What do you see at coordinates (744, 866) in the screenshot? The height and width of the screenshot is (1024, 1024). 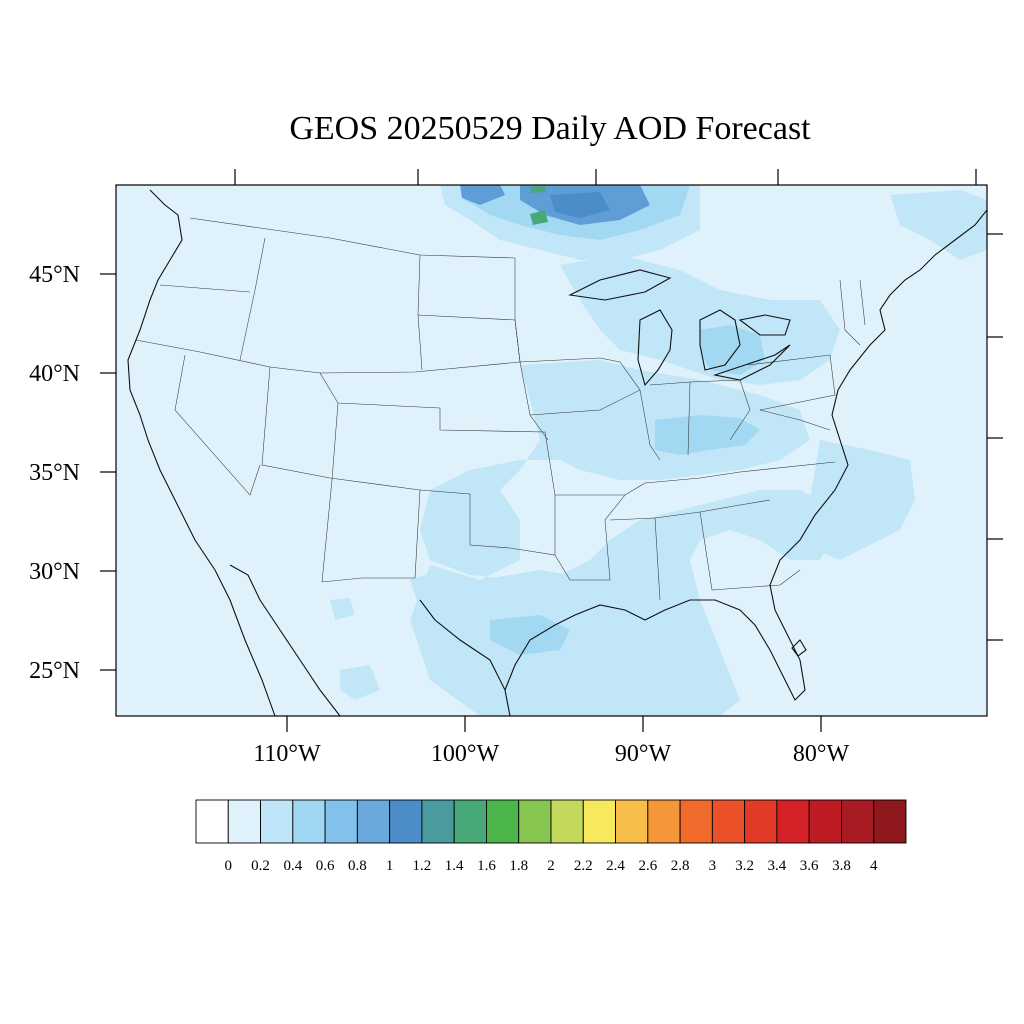 I see `colorbar-label: 3.2` at bounding box center [744, 866].